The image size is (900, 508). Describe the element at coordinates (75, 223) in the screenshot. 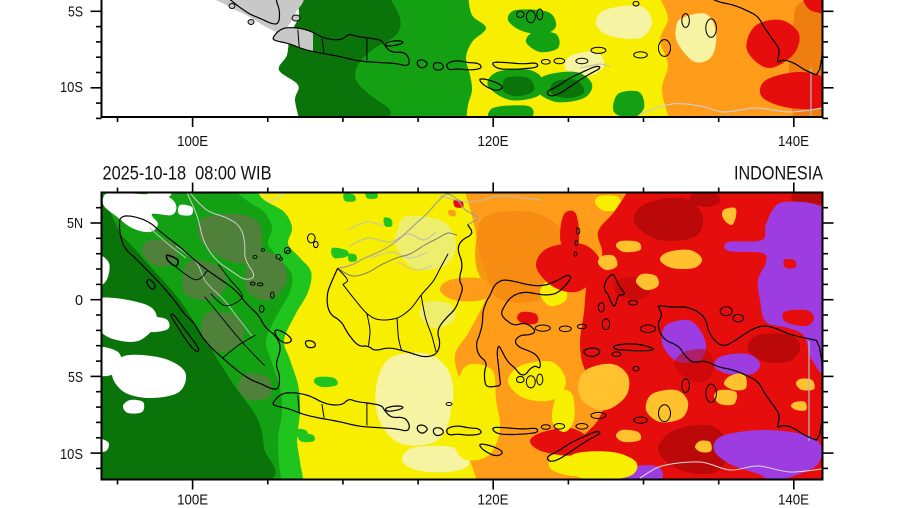

I see `svg-text: 5N` at that location.